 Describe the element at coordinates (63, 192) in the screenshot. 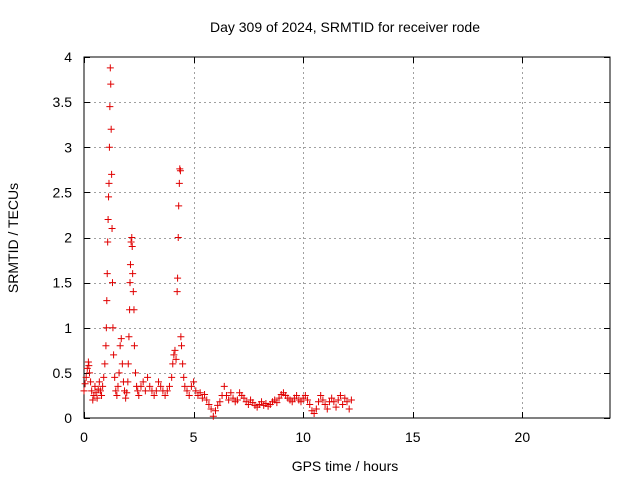

I see `y-tick-label: 2.5` at that location.